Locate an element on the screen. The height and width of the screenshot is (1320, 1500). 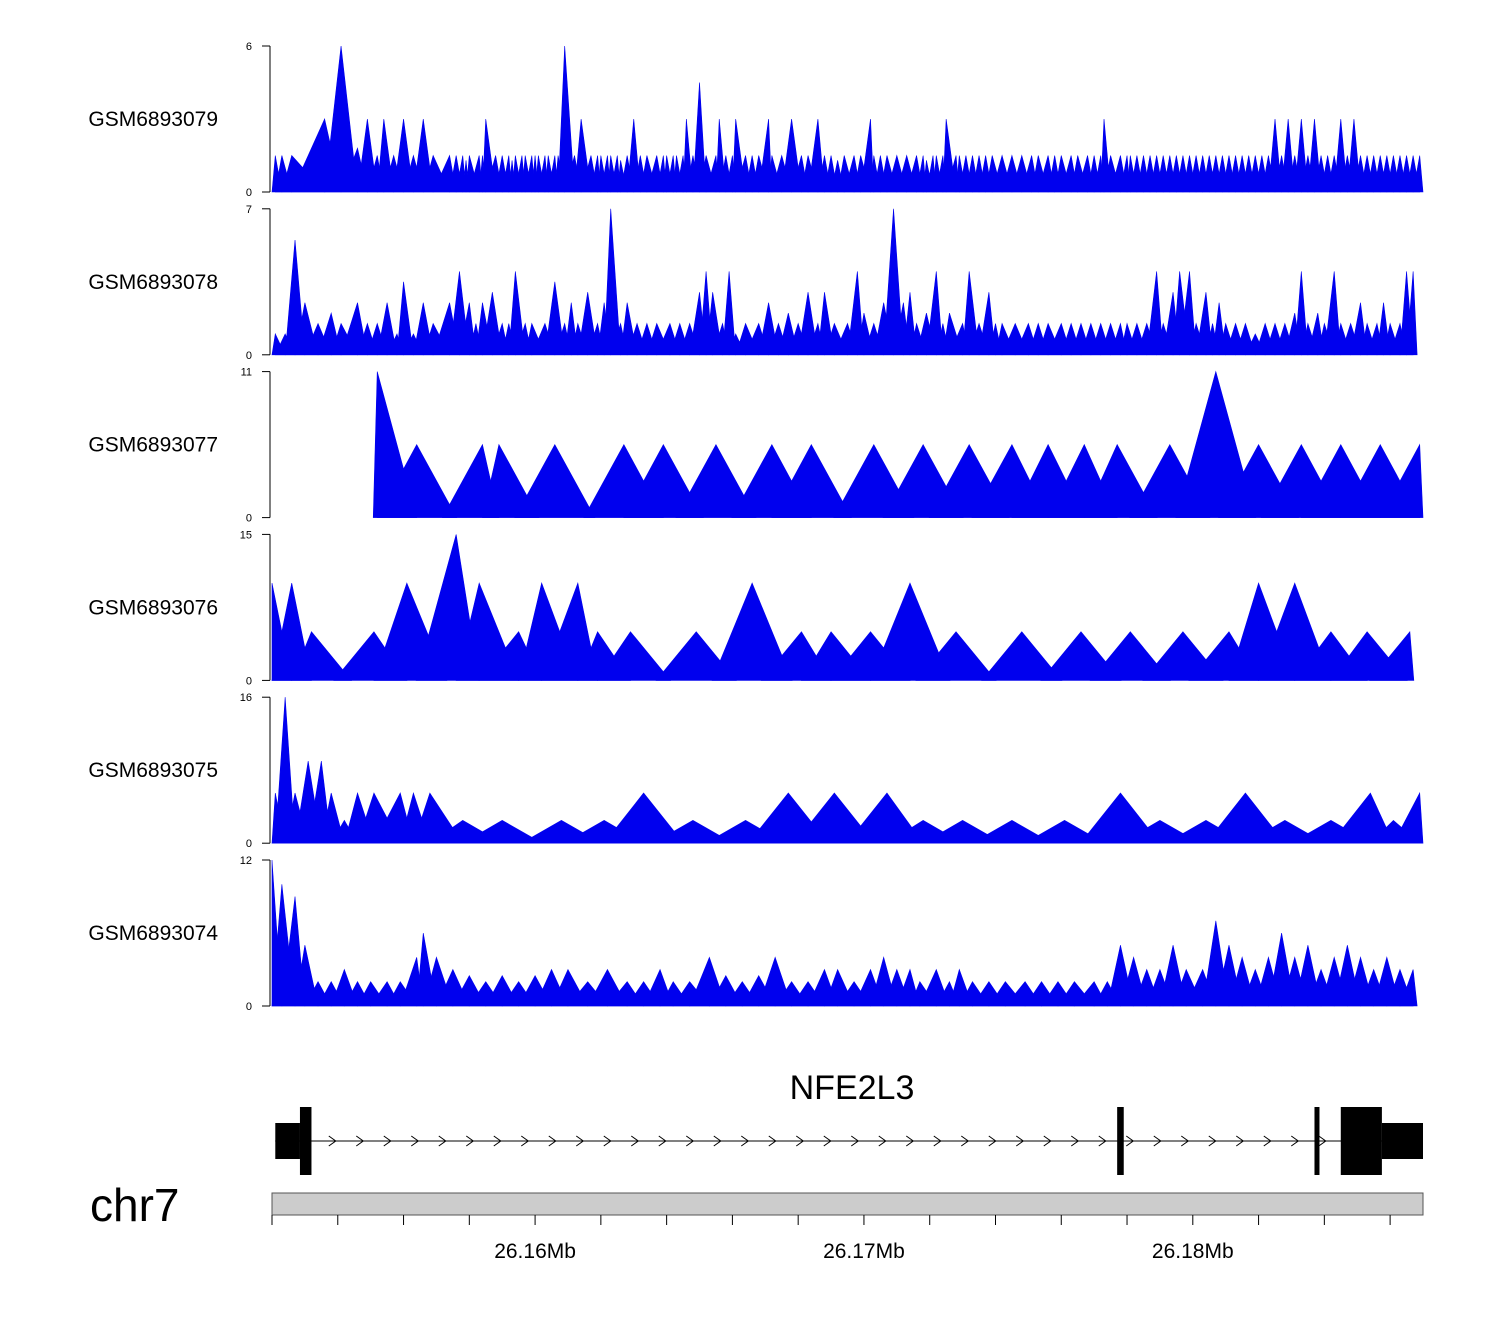
track-GSM6893074: GSM6893074 12 0 is located at coordinates (753, 934).